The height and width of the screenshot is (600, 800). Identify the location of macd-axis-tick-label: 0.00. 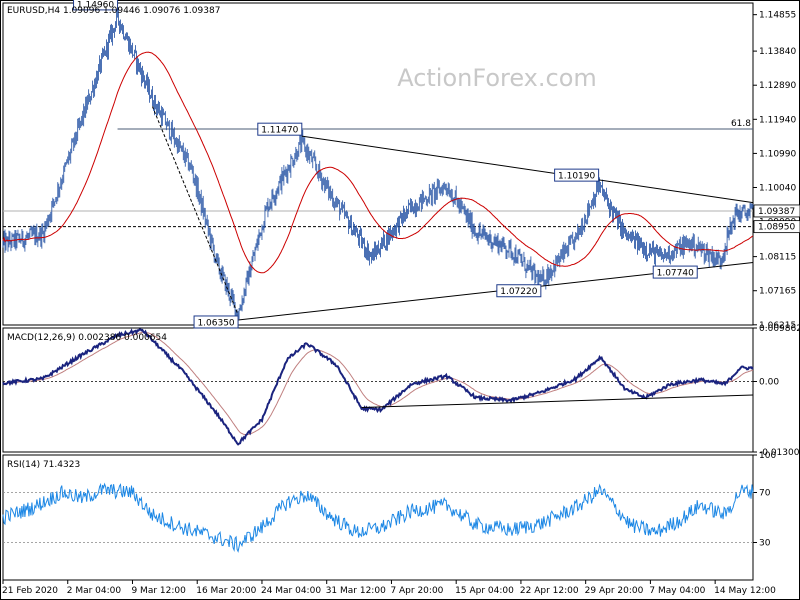
(769, 382).